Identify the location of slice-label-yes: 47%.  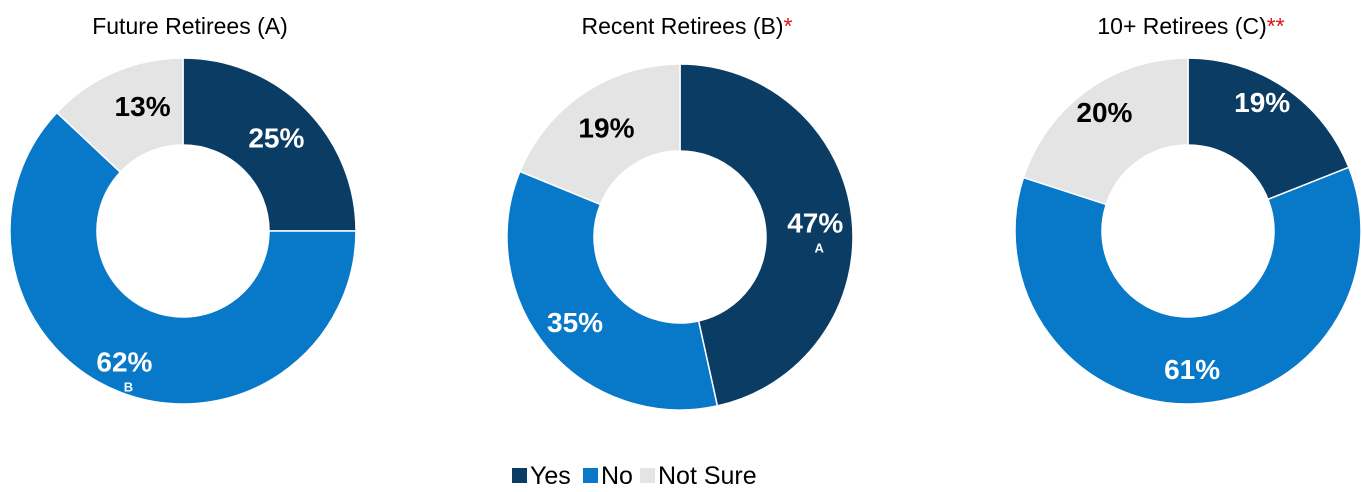
(815, 223).